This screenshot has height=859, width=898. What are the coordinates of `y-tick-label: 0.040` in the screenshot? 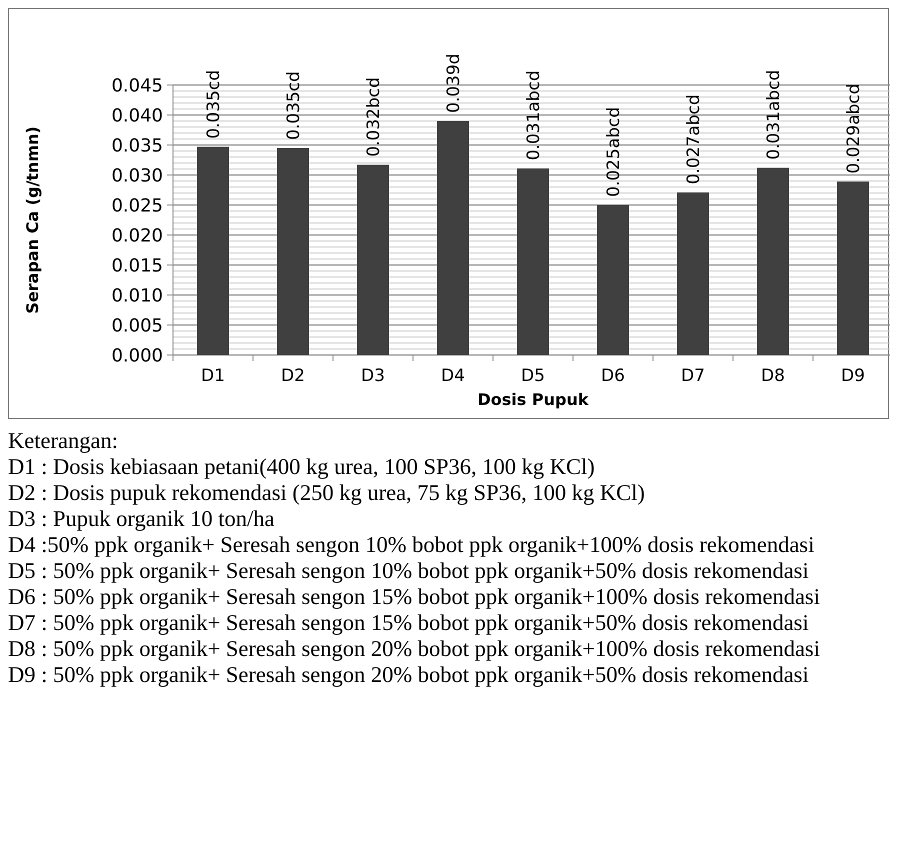 It's located at (137, 115).